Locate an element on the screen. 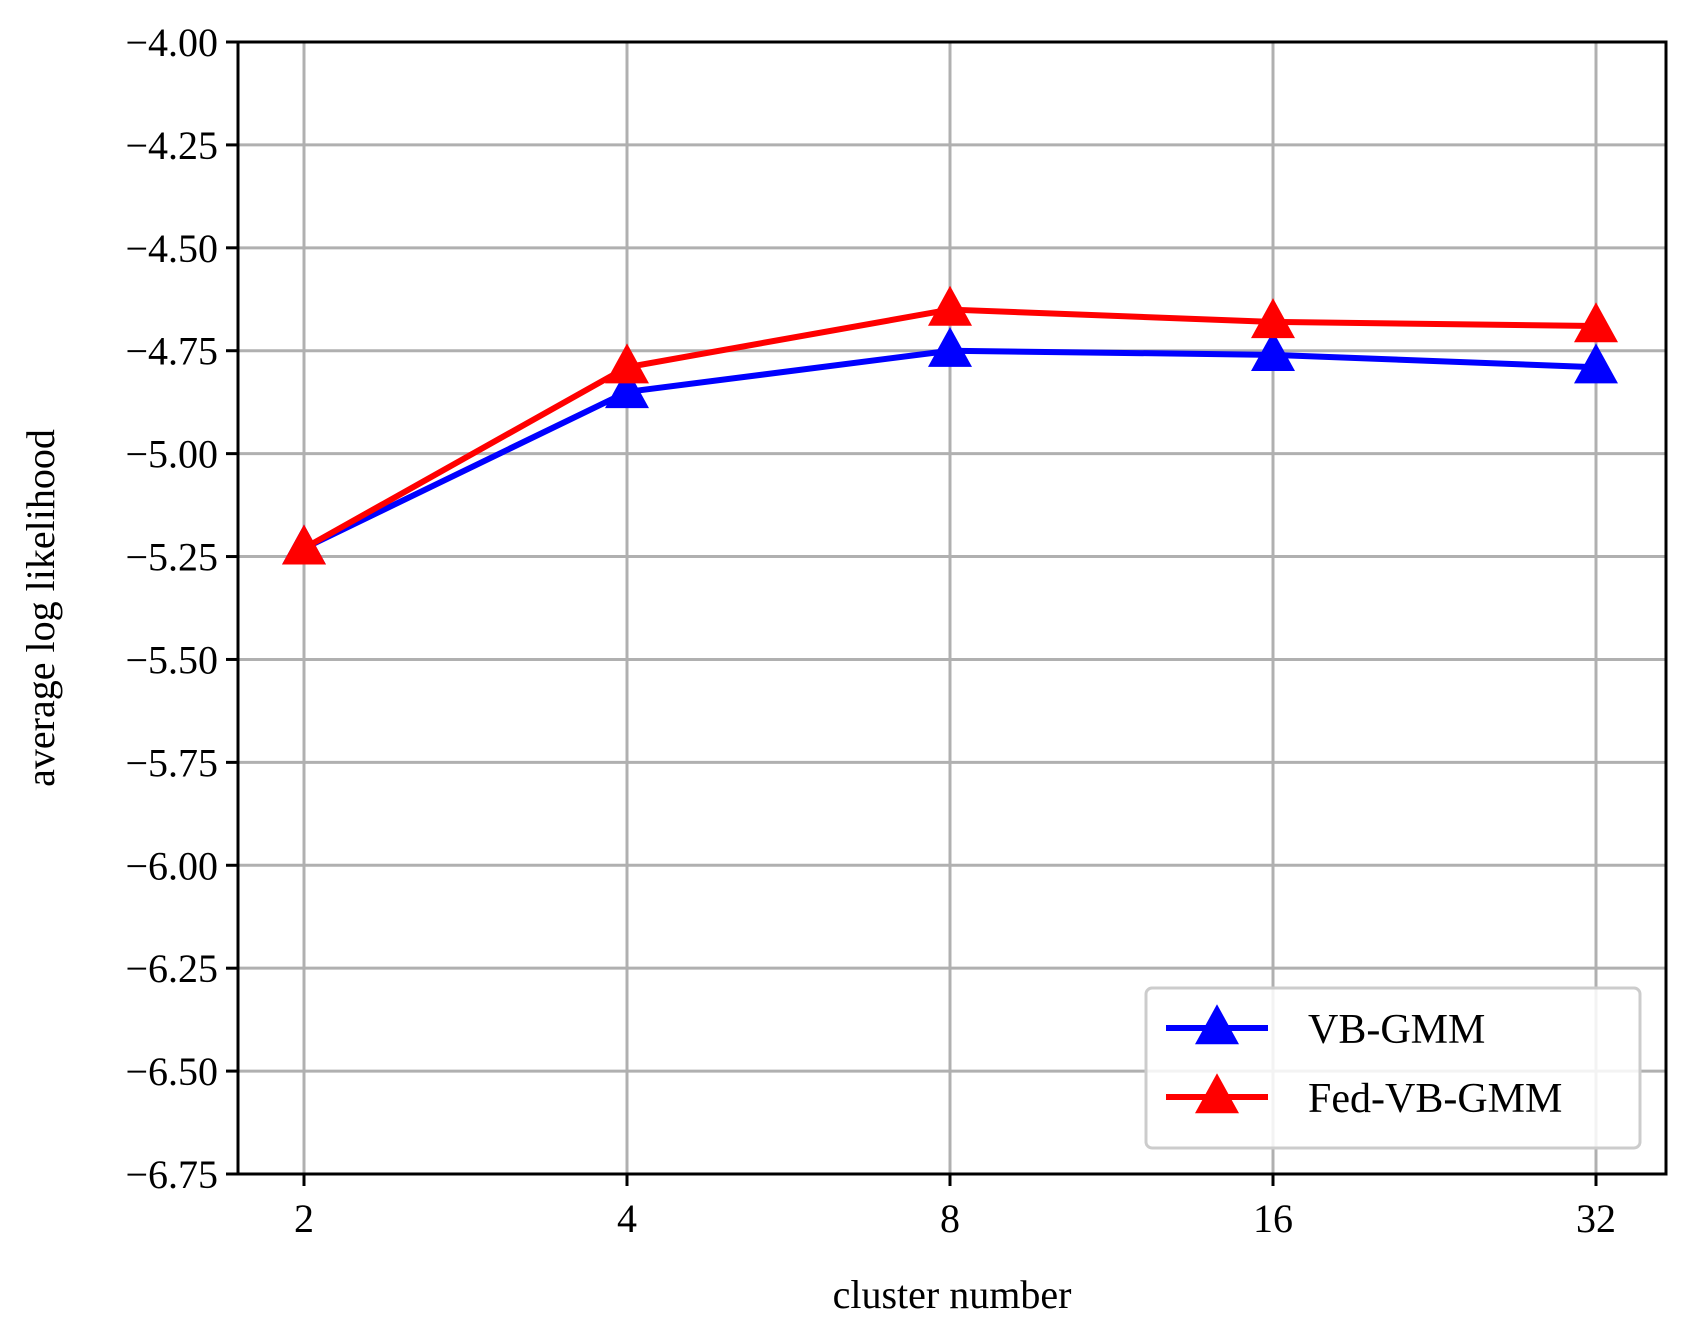 This screenshot has width=1682, height=1323. x-tick-label: 16 is located at coordinates (1273, 1218).